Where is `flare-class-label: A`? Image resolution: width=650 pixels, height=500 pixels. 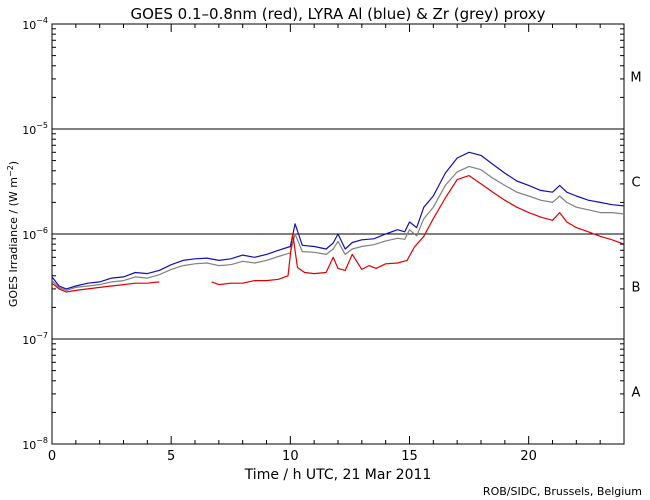
flare-class-label: A is located at coordinates (636, 393).